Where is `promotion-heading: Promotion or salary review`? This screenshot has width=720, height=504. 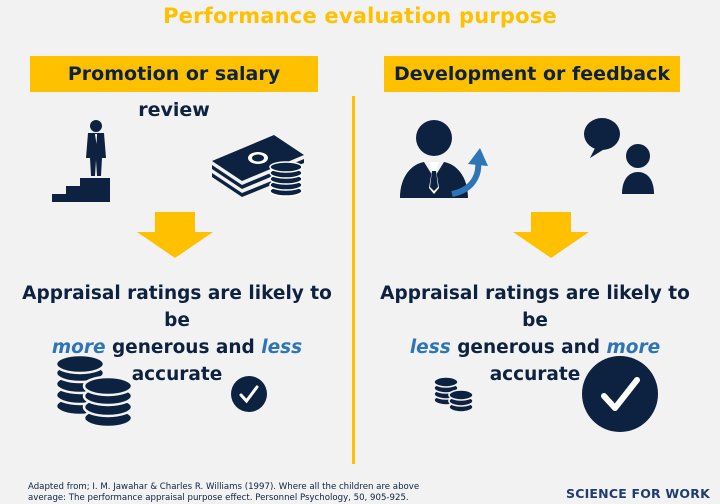
promotion-heading: Promotion or salary review is located at coordinates (174, 88).